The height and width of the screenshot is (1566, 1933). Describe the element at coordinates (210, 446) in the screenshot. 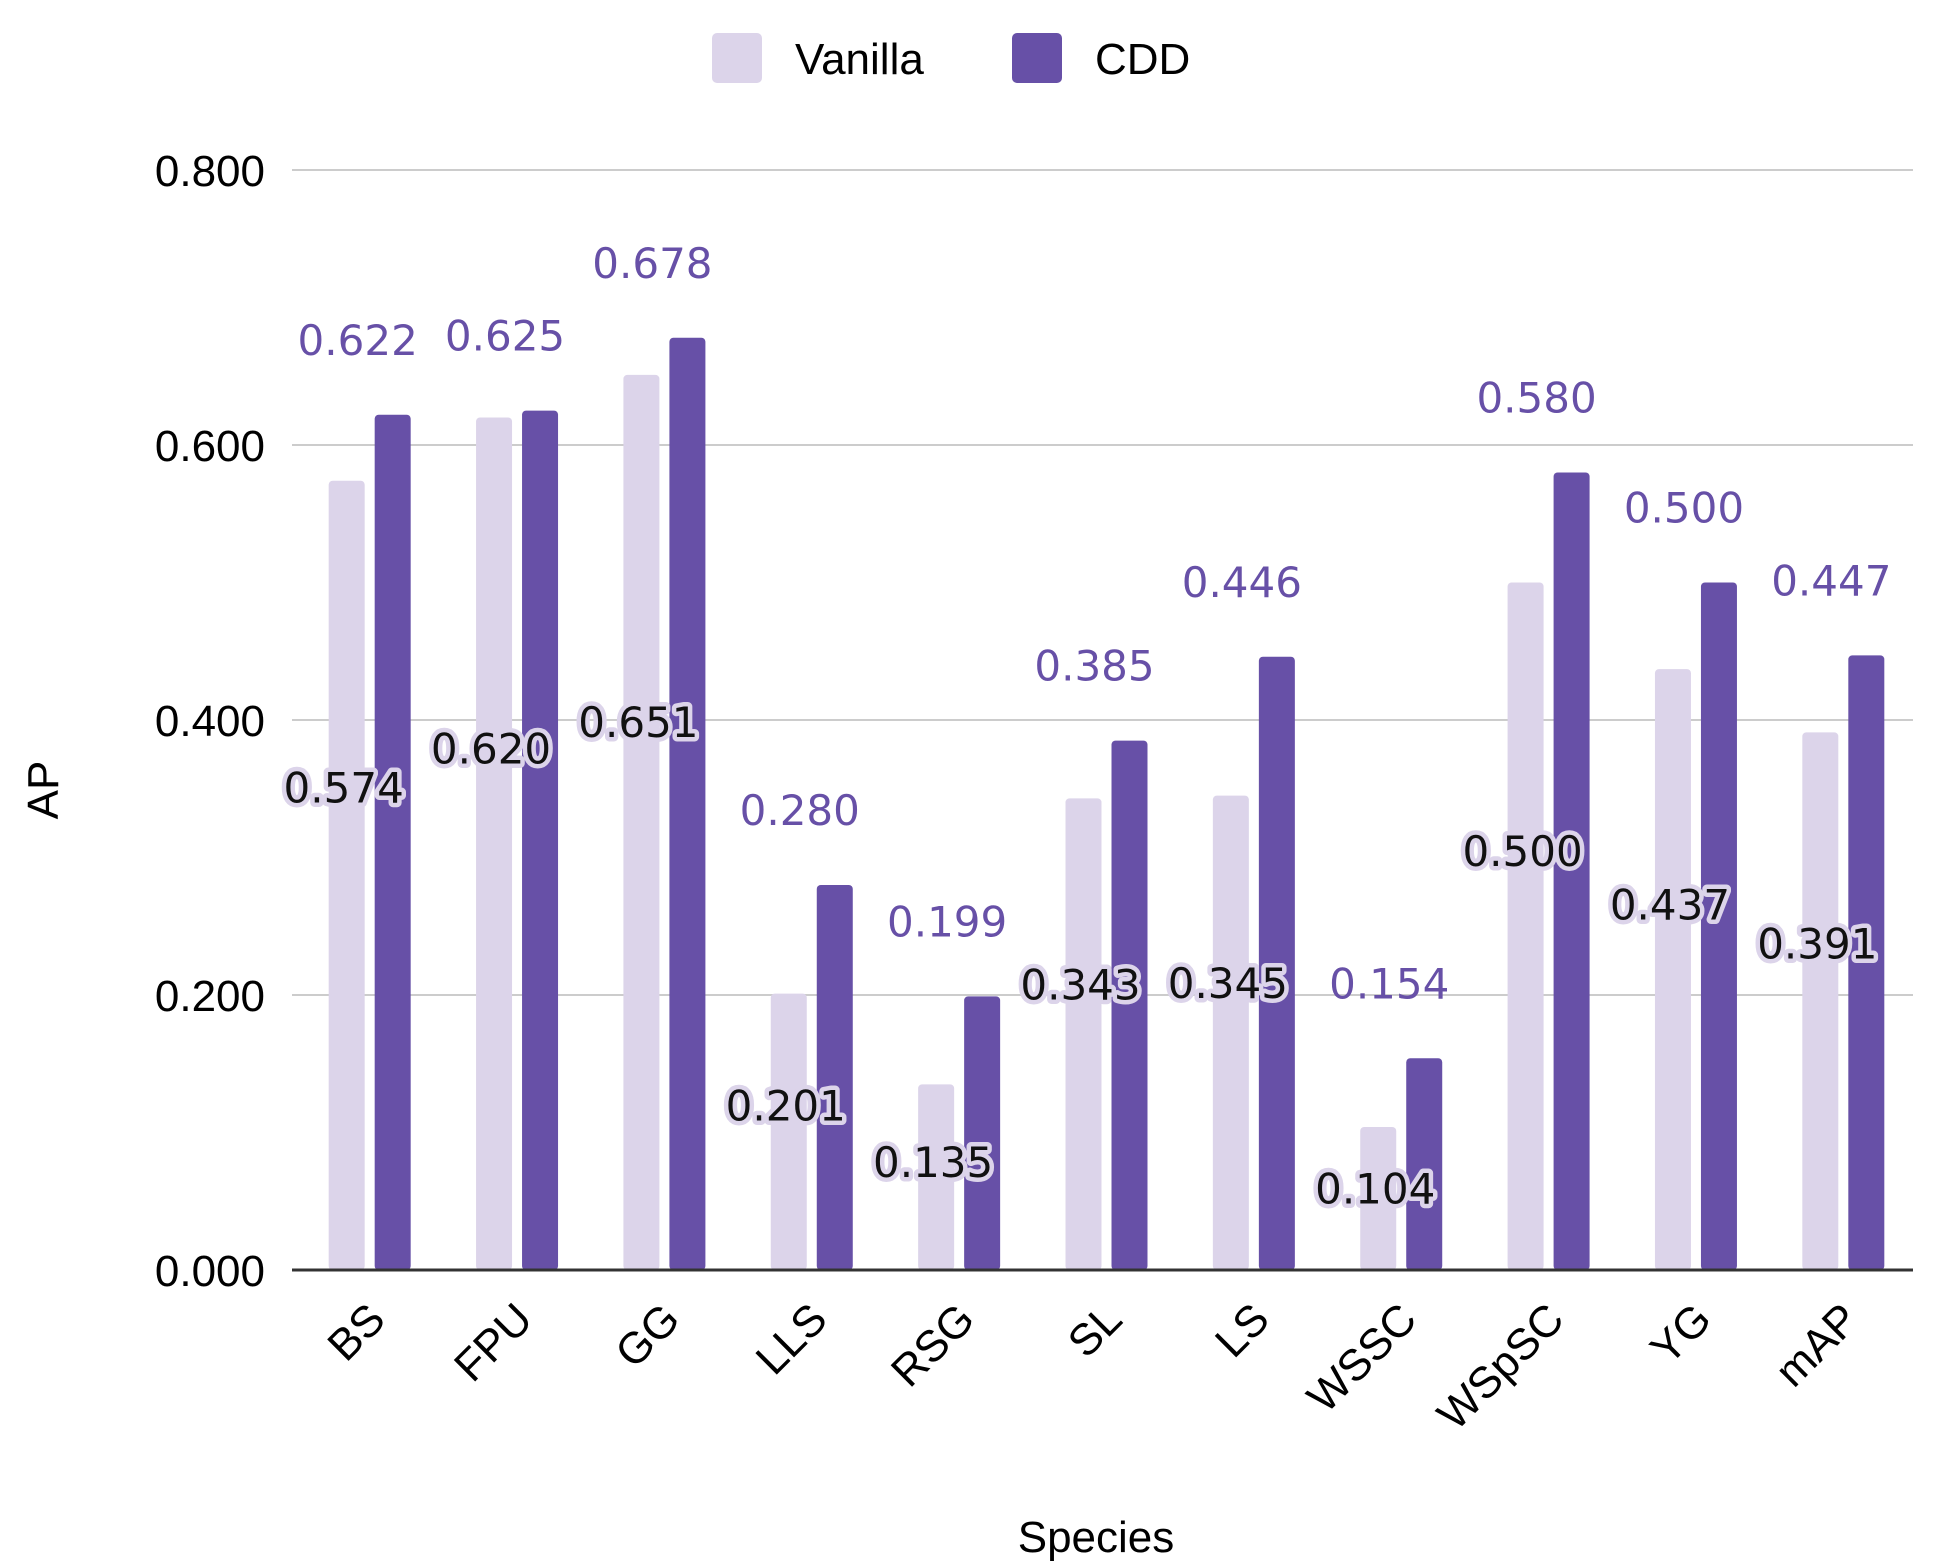

I see `y-tick-label: 0.600` at that location.